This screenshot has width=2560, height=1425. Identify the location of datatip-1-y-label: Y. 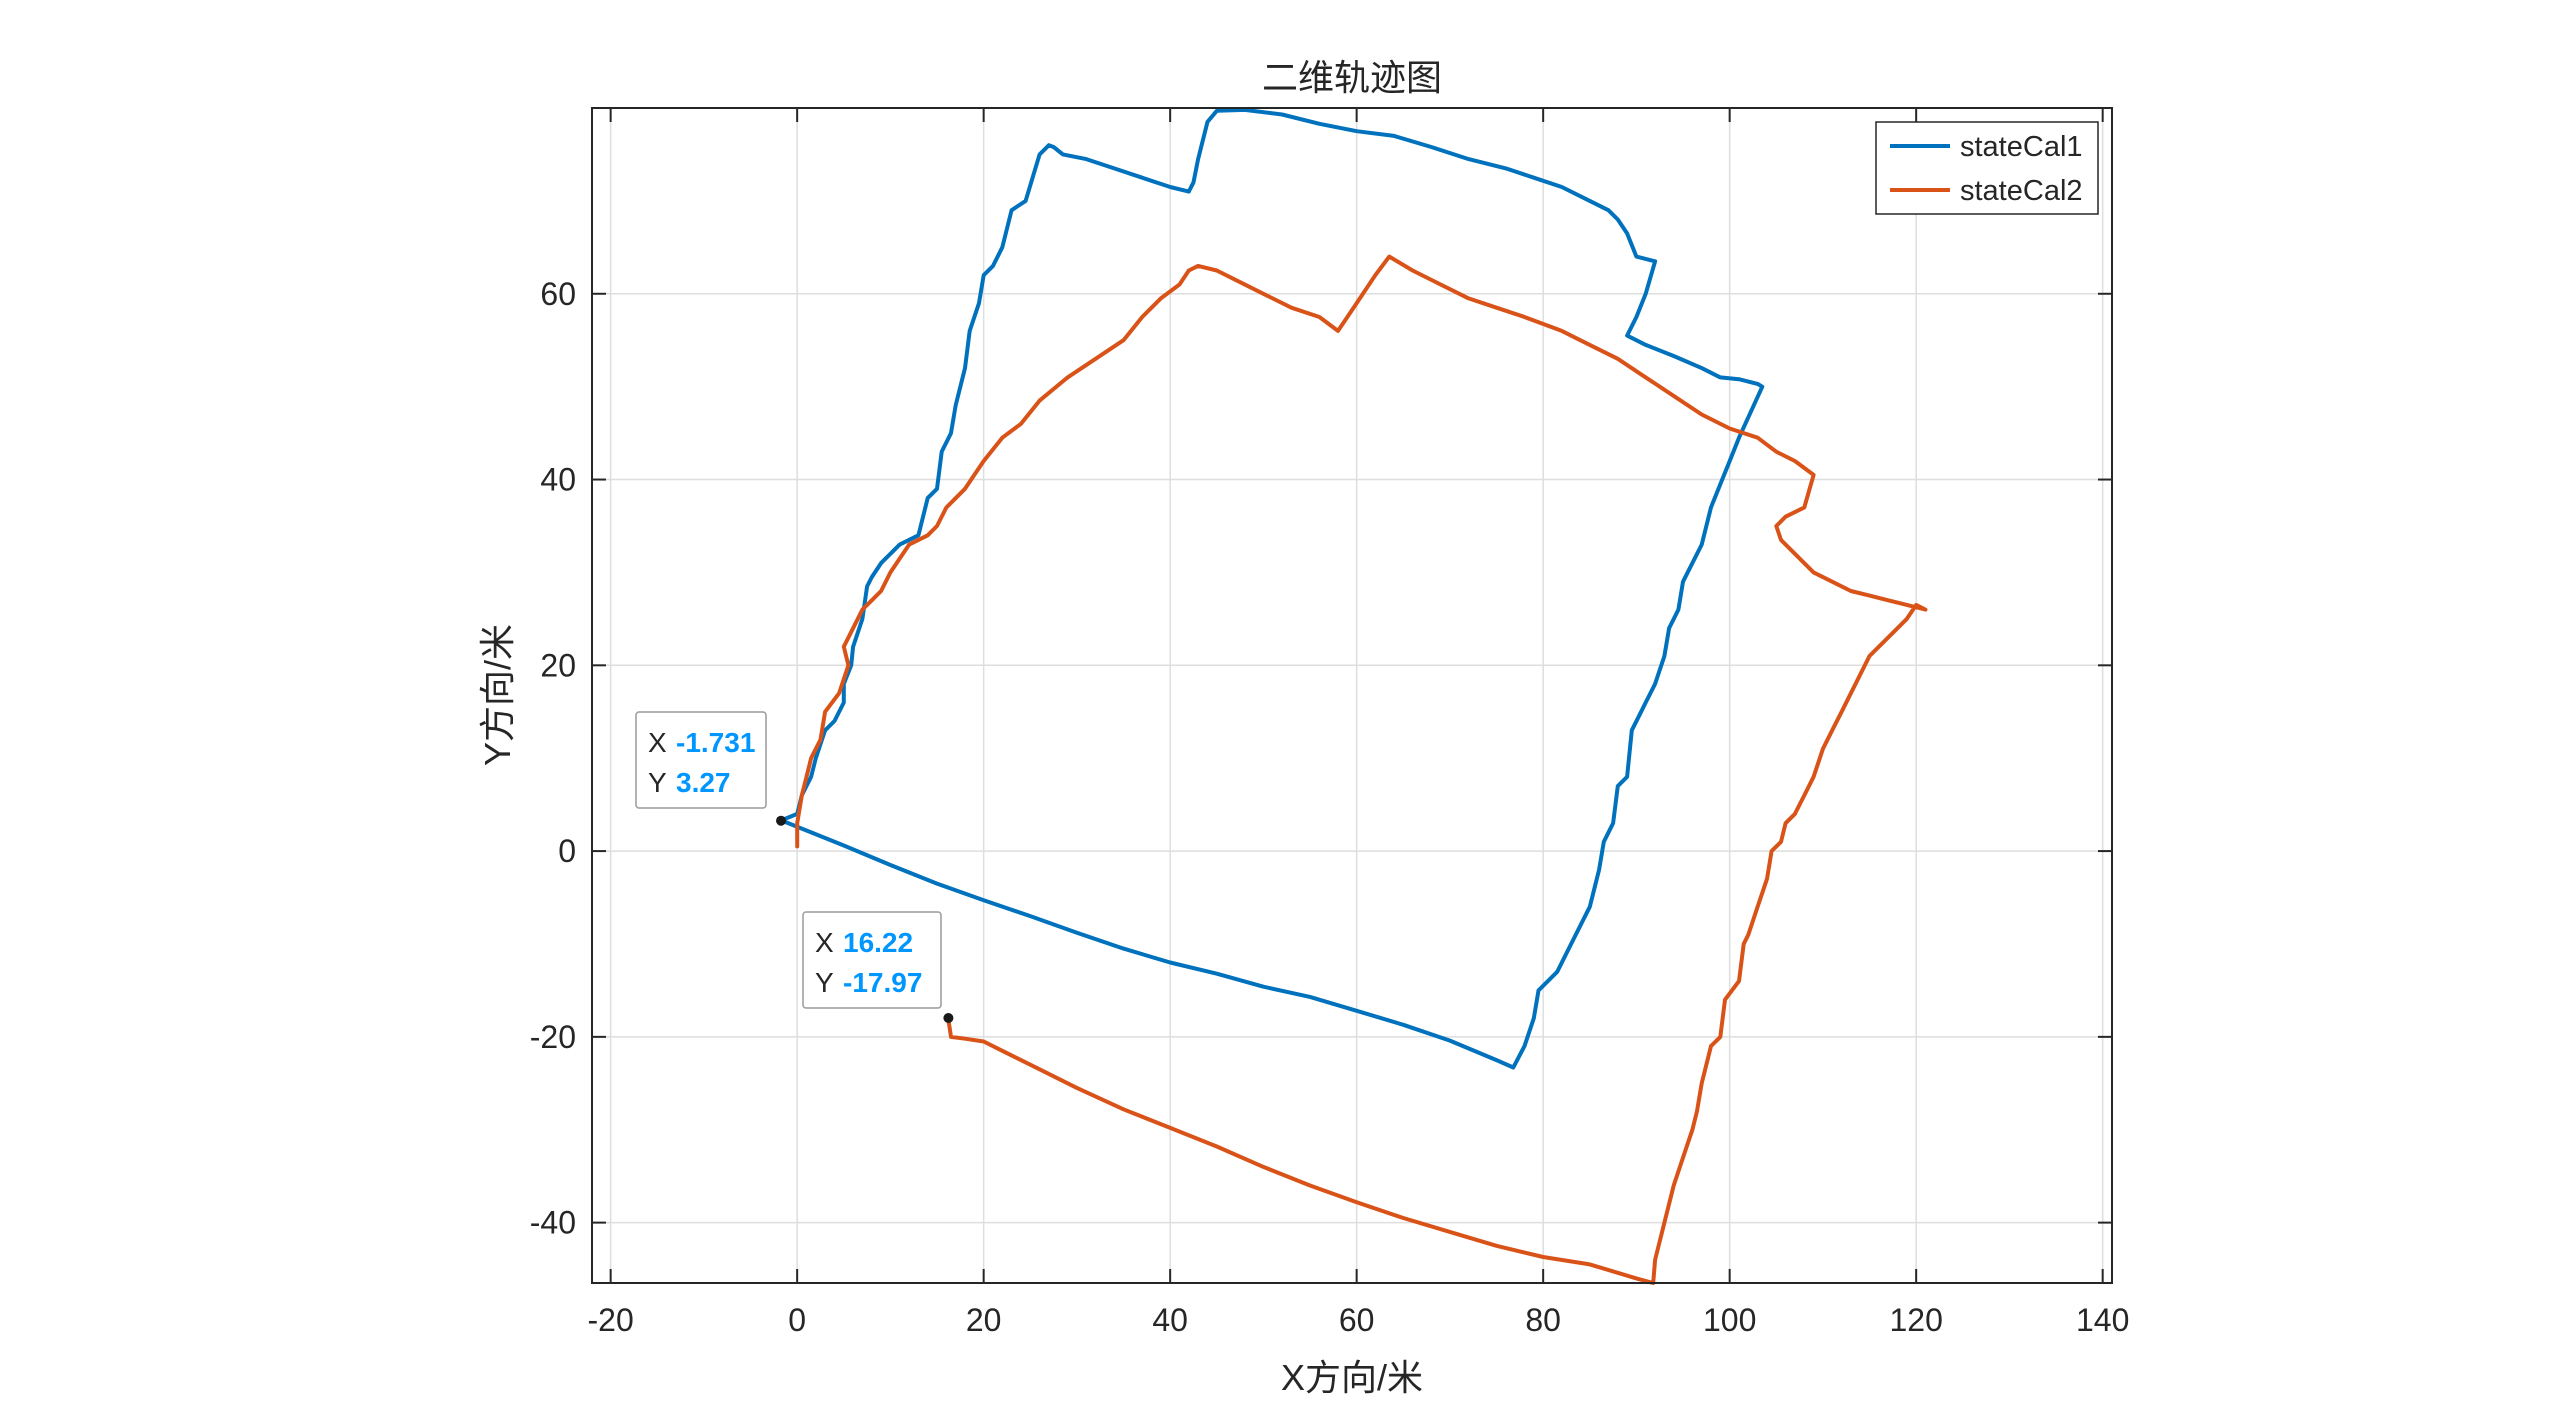
(657, 782).